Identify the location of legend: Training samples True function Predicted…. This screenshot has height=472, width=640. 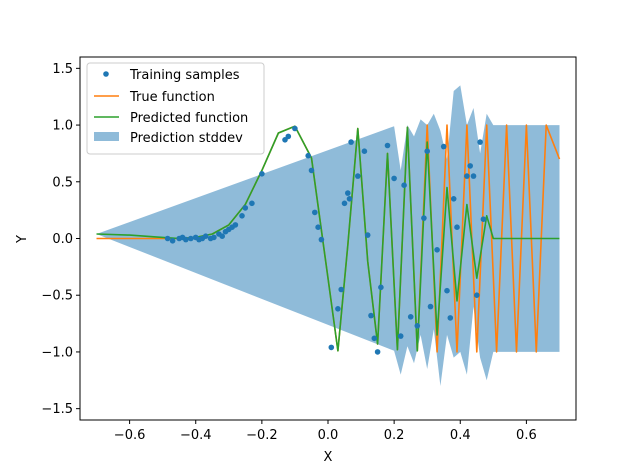
(175, 108).